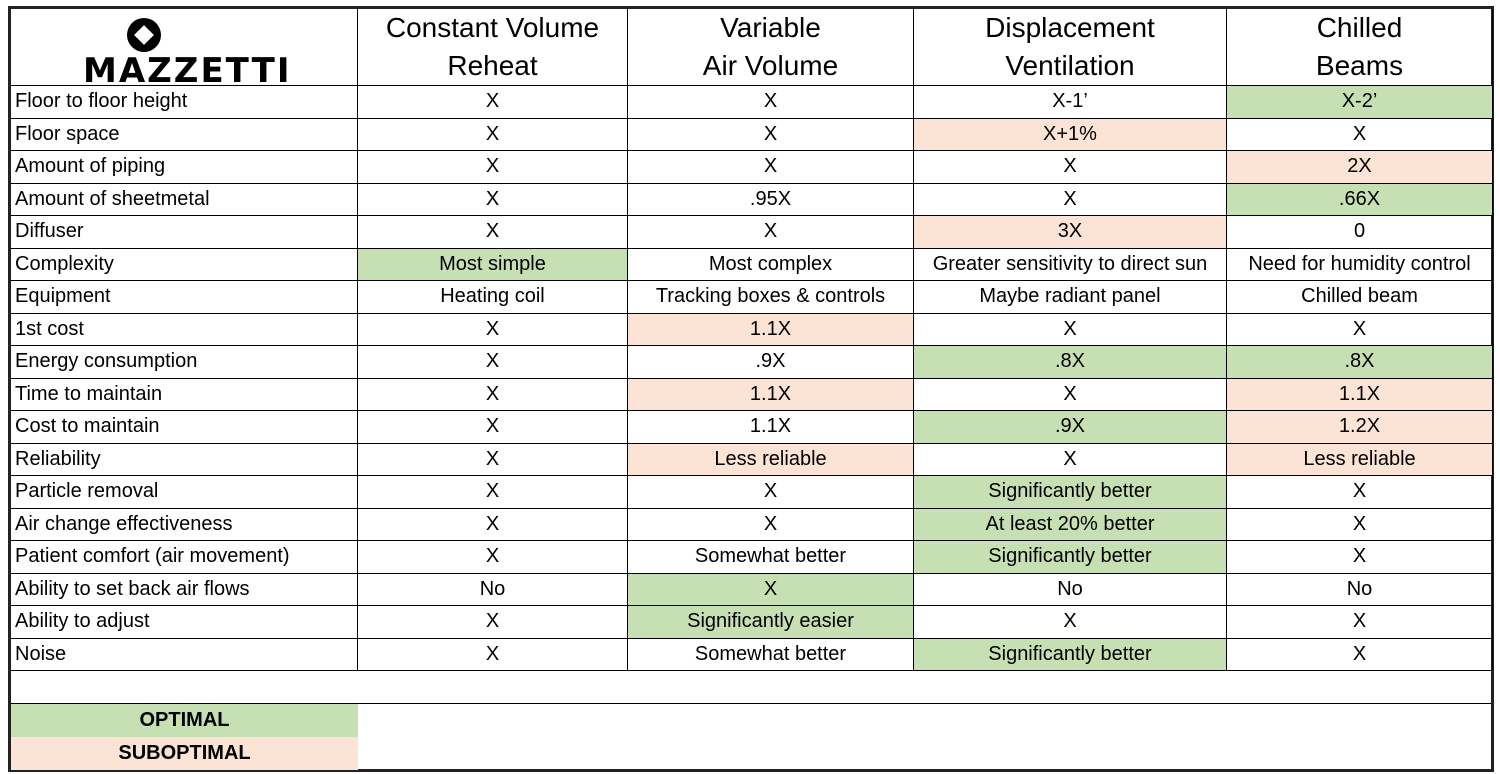 The height and width of the screenshot is (774, 1500). Describe the element at coordinates (184, 50) in the screenshot. I see `logo-cell: MAZZETTI` at that location.